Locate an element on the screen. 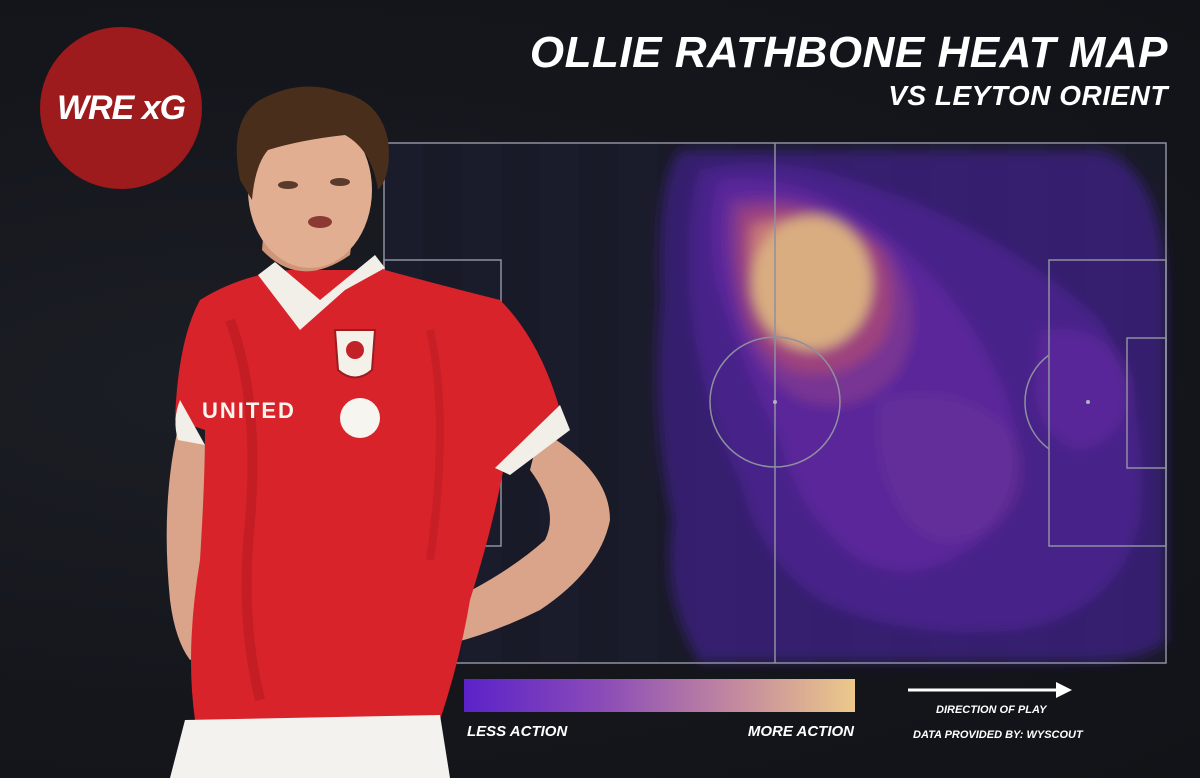 The image size is (1200, 778). direction-arrow-icon is located at coordinates (990, 690).